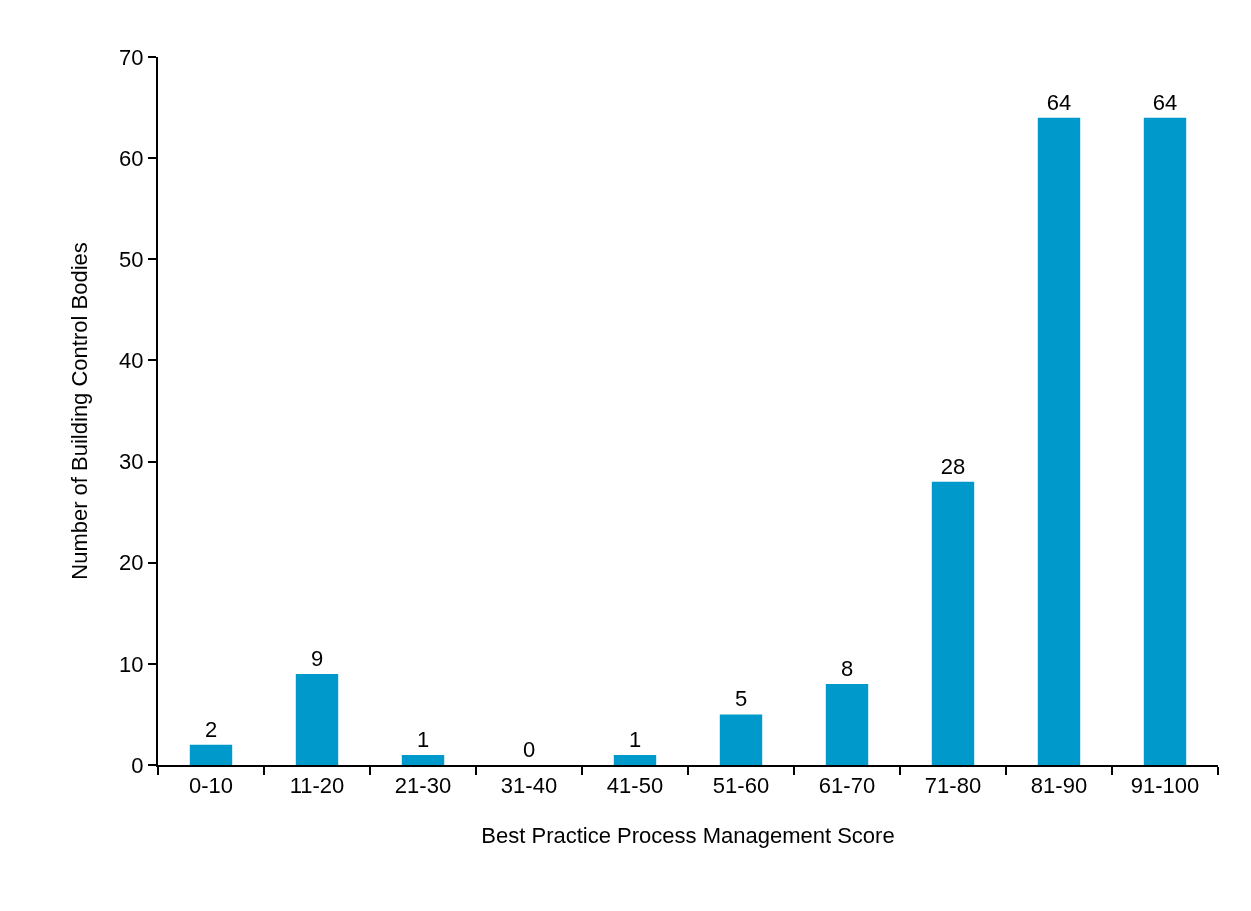 This screenshot has width=1251, height=911. What do you see at coordinates (741, 699) in the screenshot?
I see `data-label: 5` at bounding box center [741, 699].